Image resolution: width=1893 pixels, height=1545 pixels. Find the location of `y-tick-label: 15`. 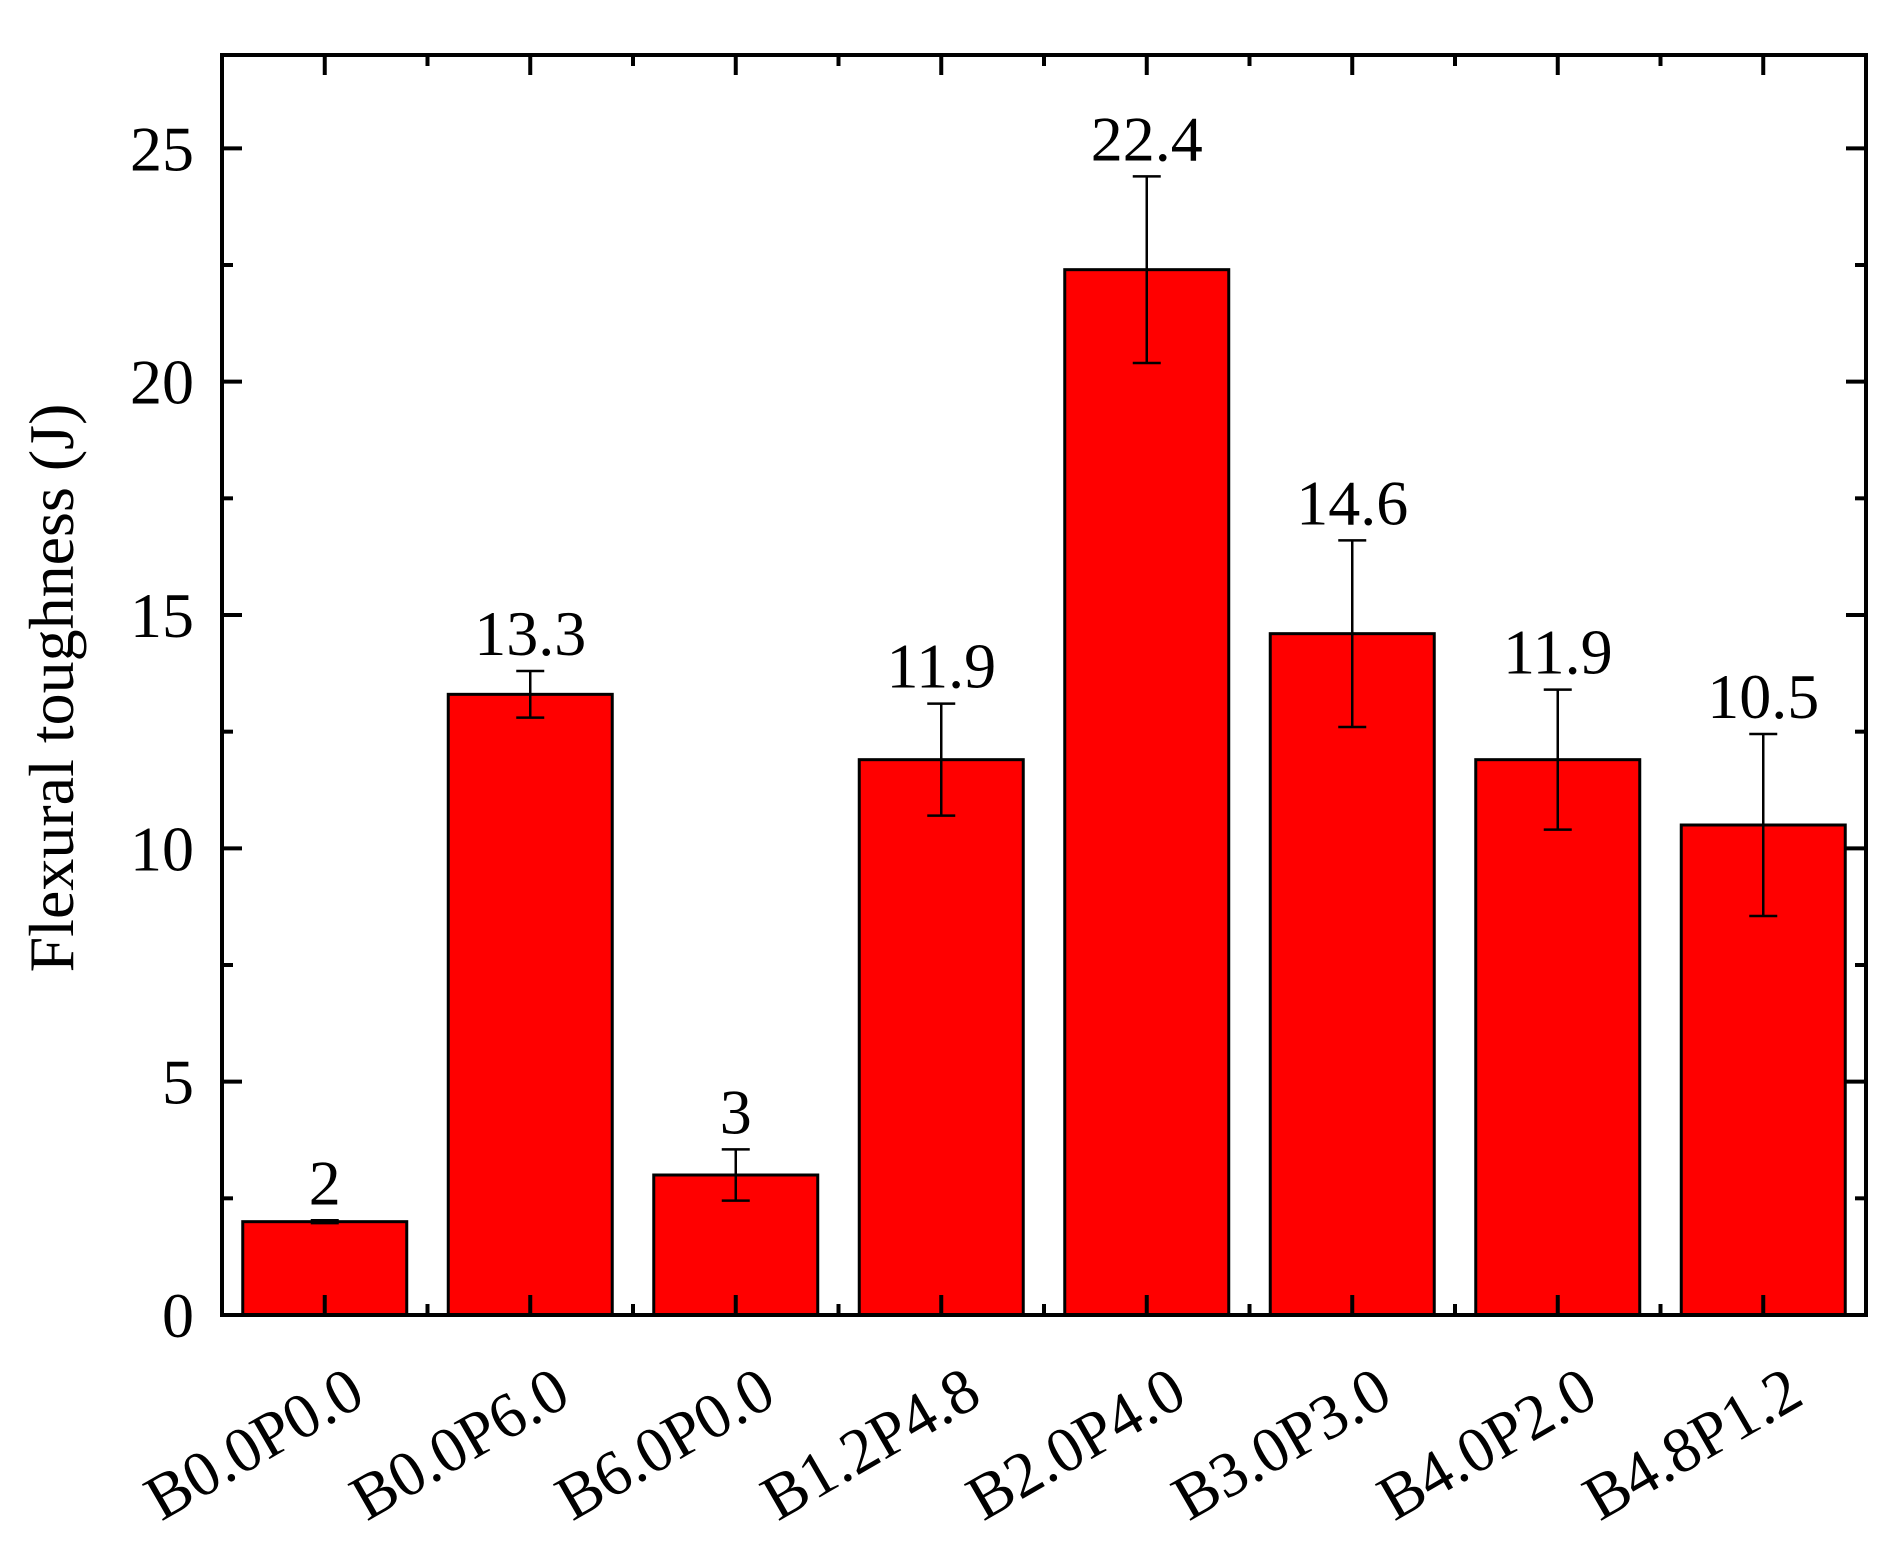

y-tick-label: 15 is located at coordinates (162, 615).